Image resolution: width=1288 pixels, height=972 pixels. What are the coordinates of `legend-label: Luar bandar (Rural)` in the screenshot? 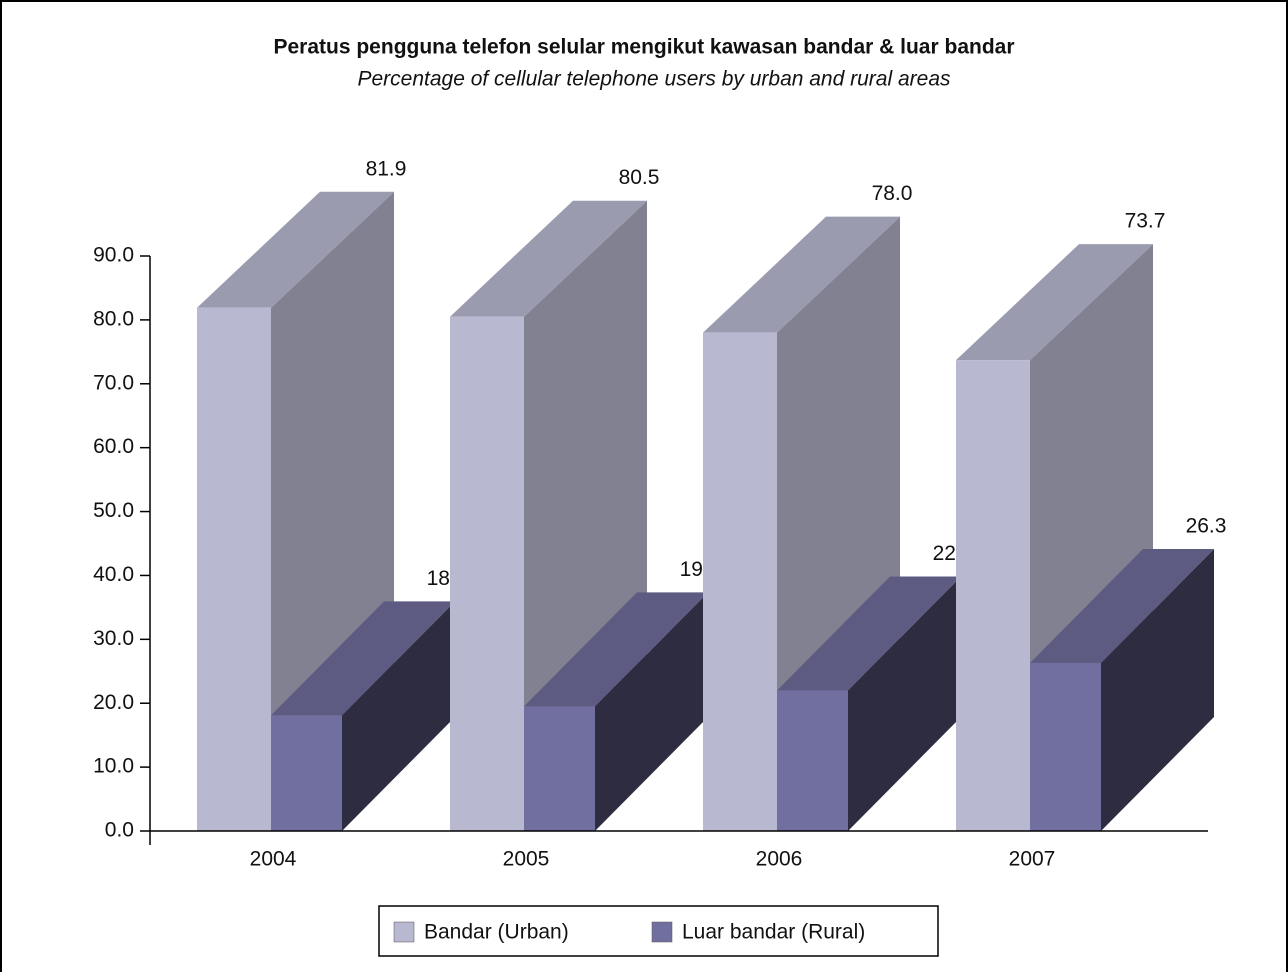 It's located at (773, 932).